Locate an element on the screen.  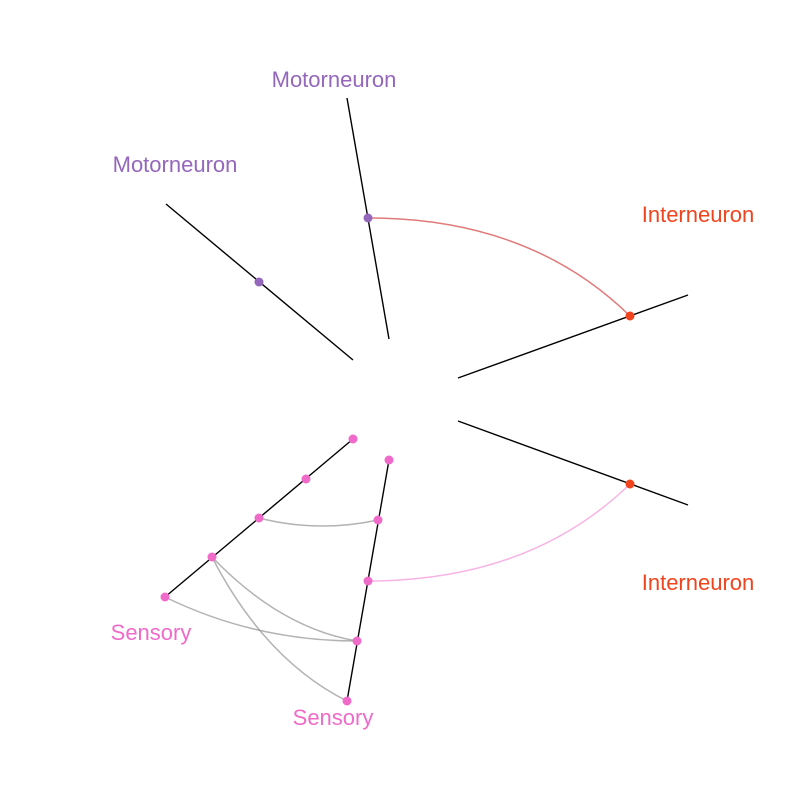
axis-label-motor-a: Motorneuron is located at coordinates (175, 164).